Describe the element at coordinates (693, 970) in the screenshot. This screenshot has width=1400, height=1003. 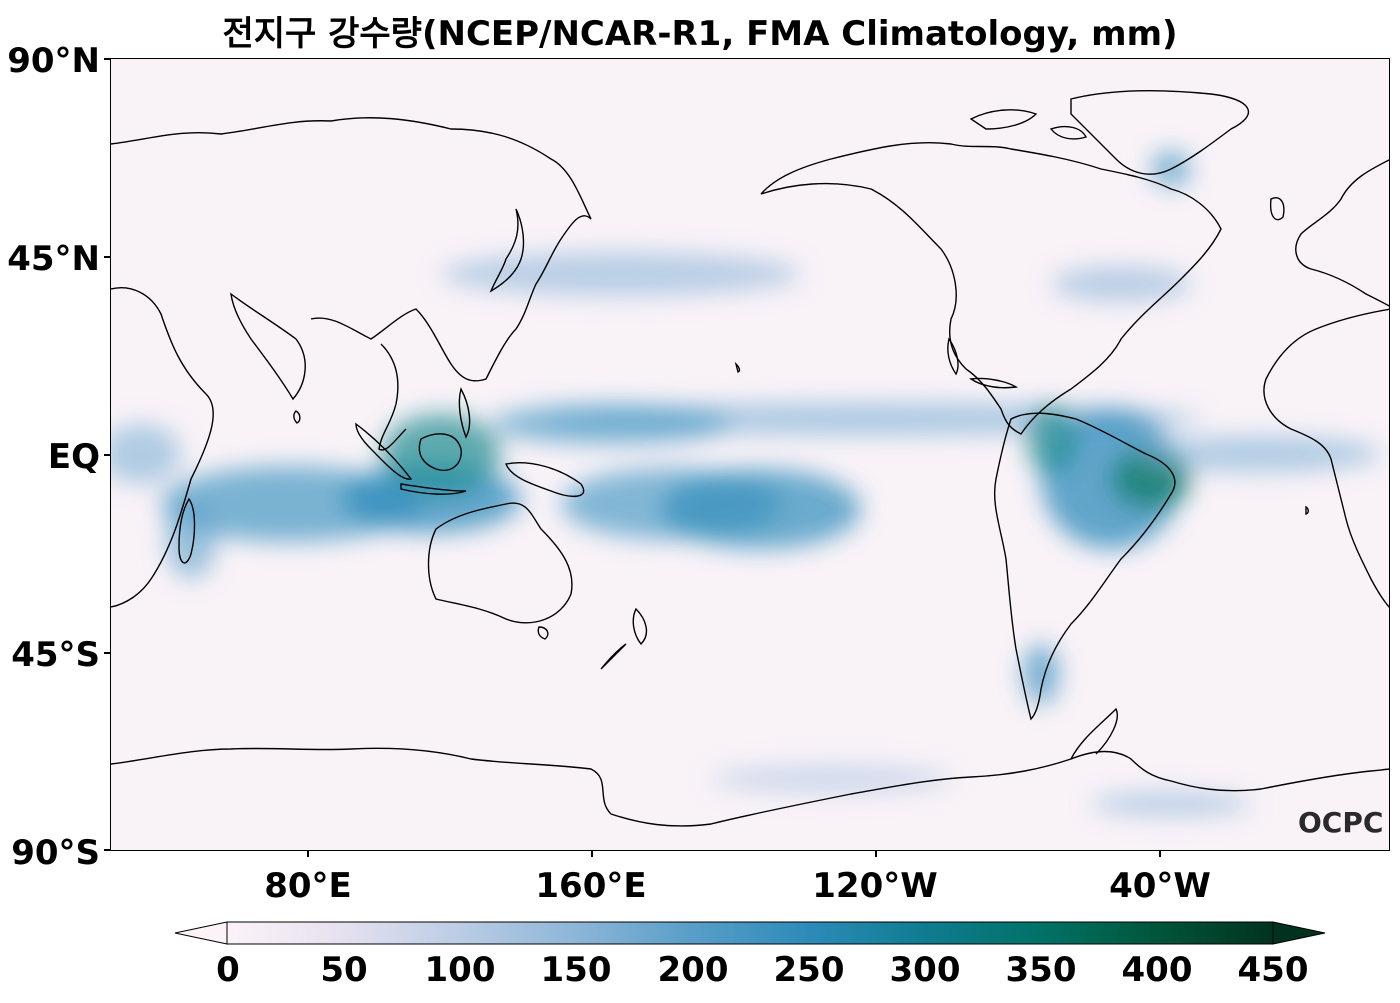
I see `colorbar-tick: 200` at that location.